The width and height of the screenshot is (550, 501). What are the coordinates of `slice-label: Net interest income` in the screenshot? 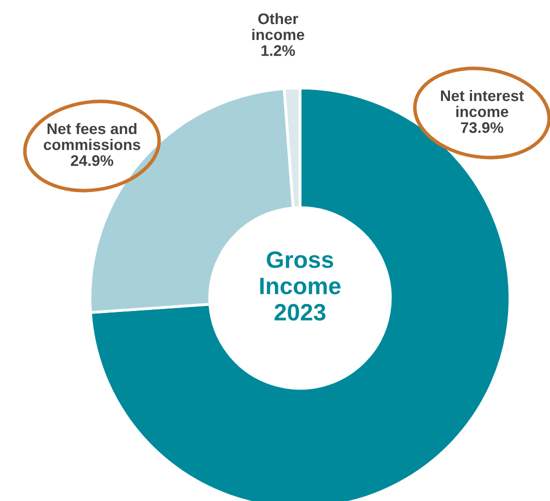 It's located at (482, 104).